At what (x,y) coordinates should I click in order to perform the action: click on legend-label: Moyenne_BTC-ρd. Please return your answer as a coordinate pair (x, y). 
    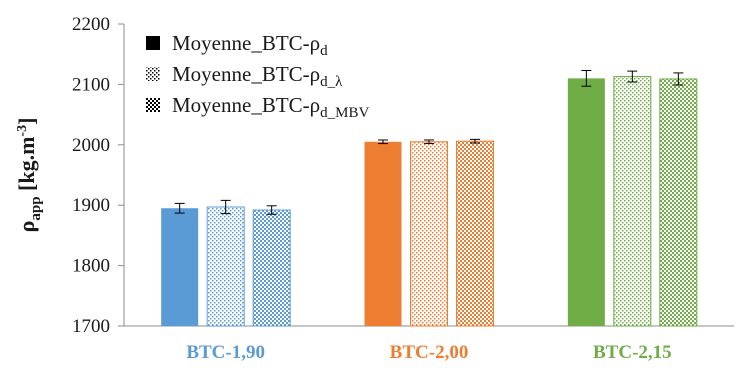
    Looking at the image, I should click on (250, 45).